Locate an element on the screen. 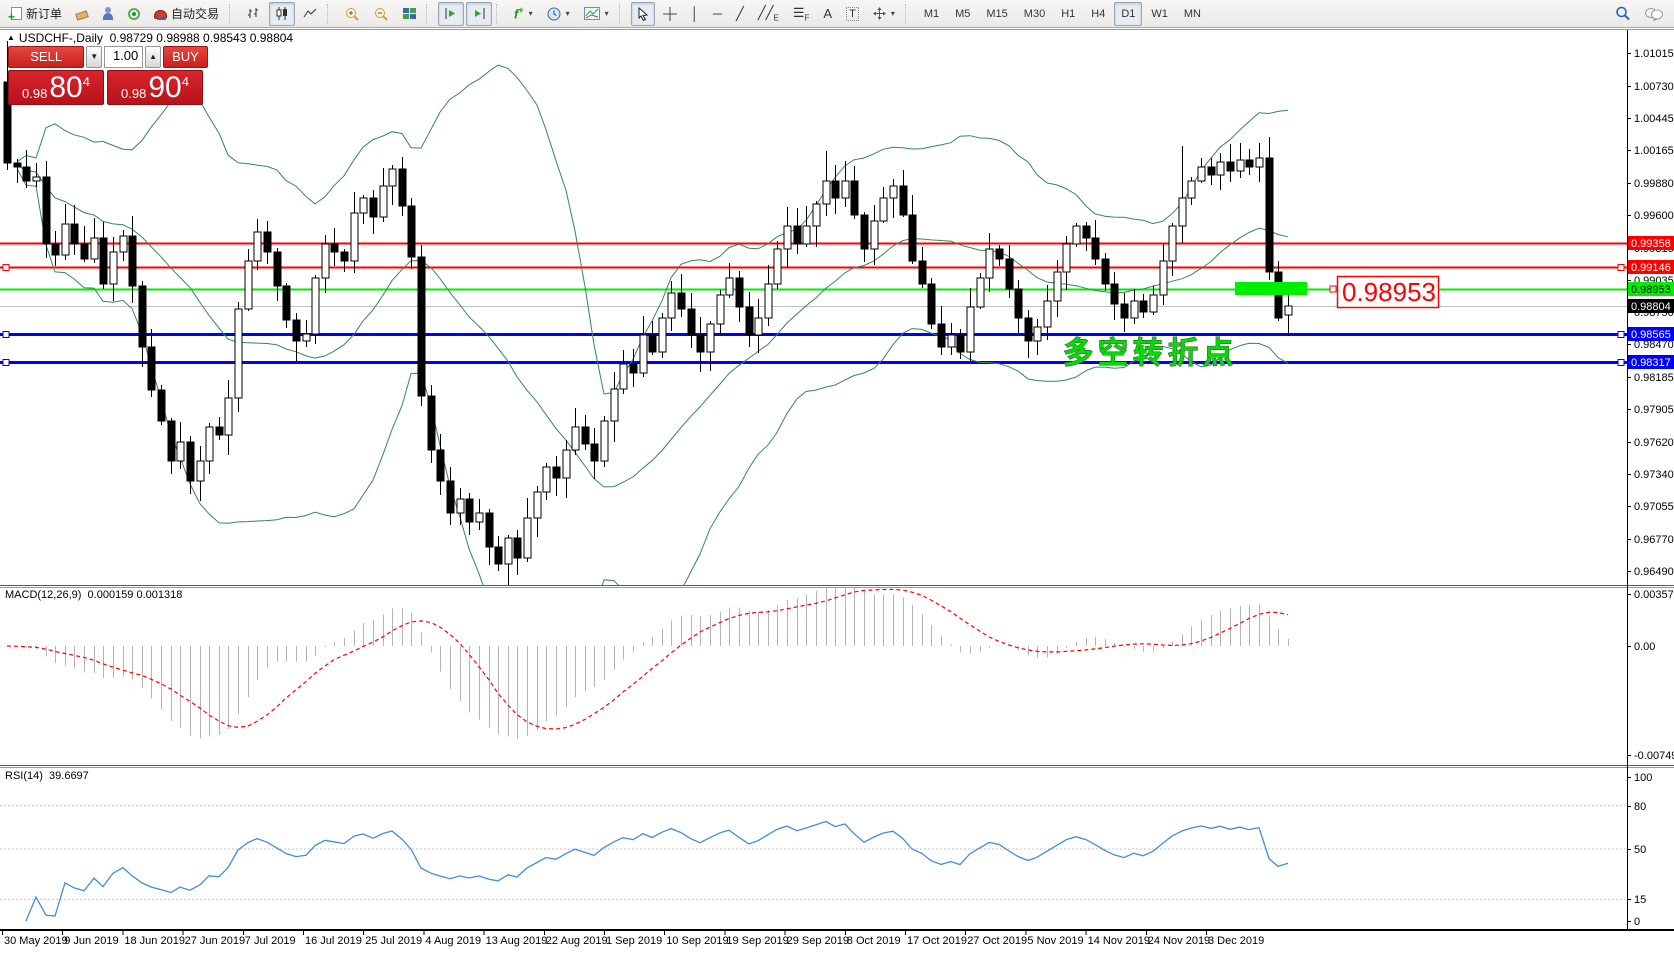 This screenshot has height=954, width=1674. search-button is located at coordinates (1623, 14).